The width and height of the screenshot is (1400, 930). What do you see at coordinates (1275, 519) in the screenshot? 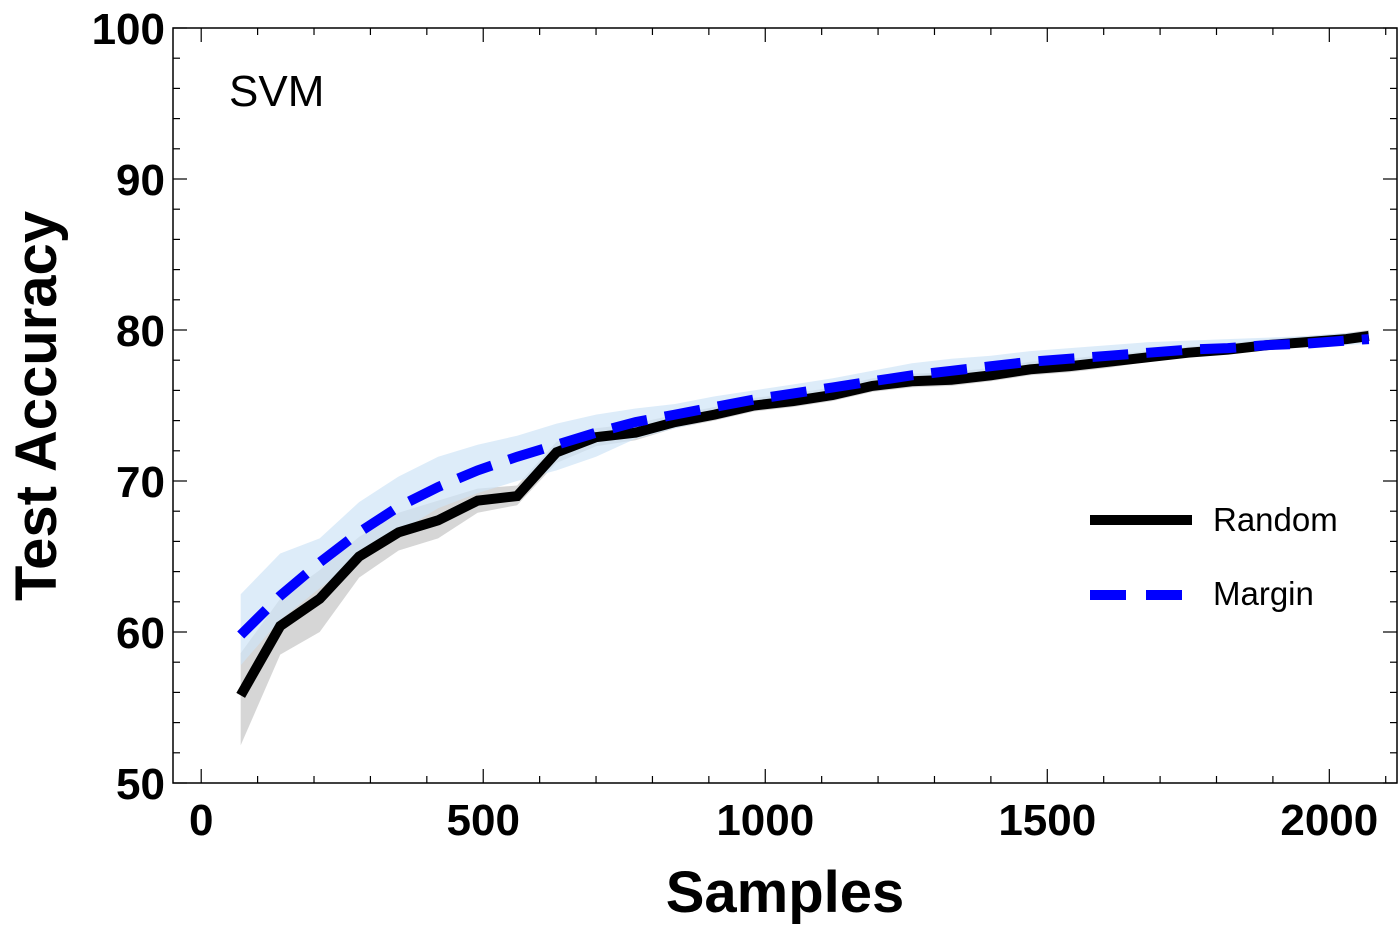
I see `legend-label-random: Random` at bounding box center [1275, 519].